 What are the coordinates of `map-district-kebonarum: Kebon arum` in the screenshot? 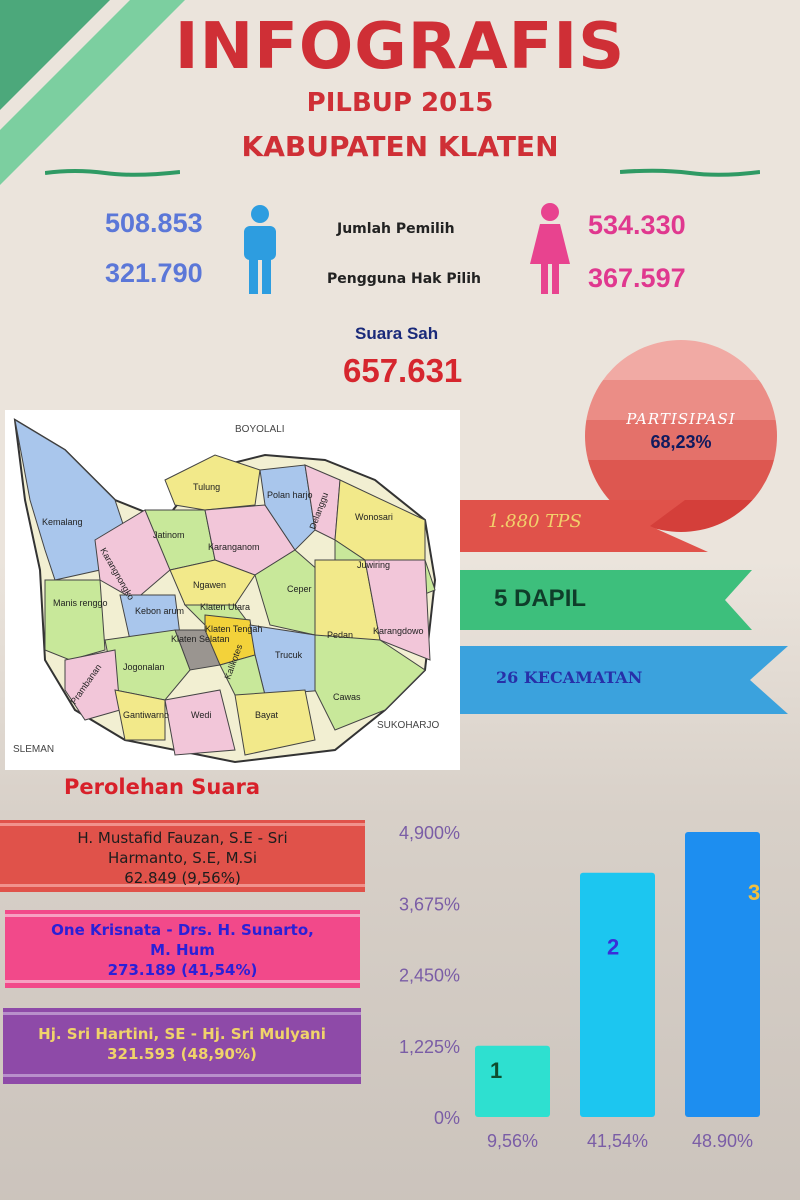 It's located at (159, 611).